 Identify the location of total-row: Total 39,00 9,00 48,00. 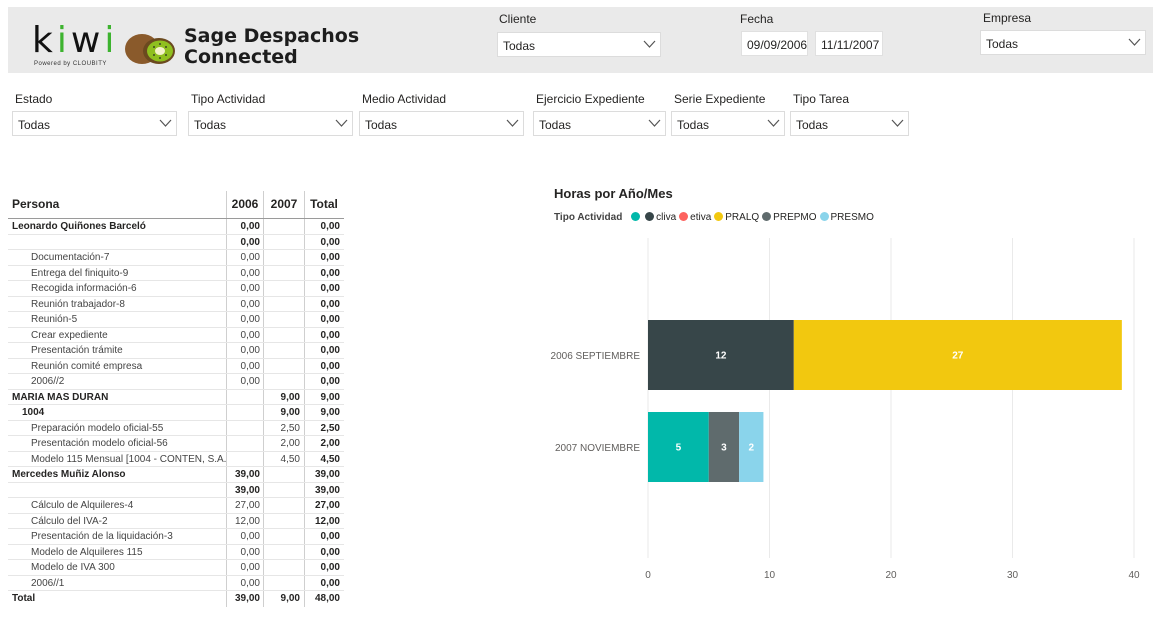
(176, 599).